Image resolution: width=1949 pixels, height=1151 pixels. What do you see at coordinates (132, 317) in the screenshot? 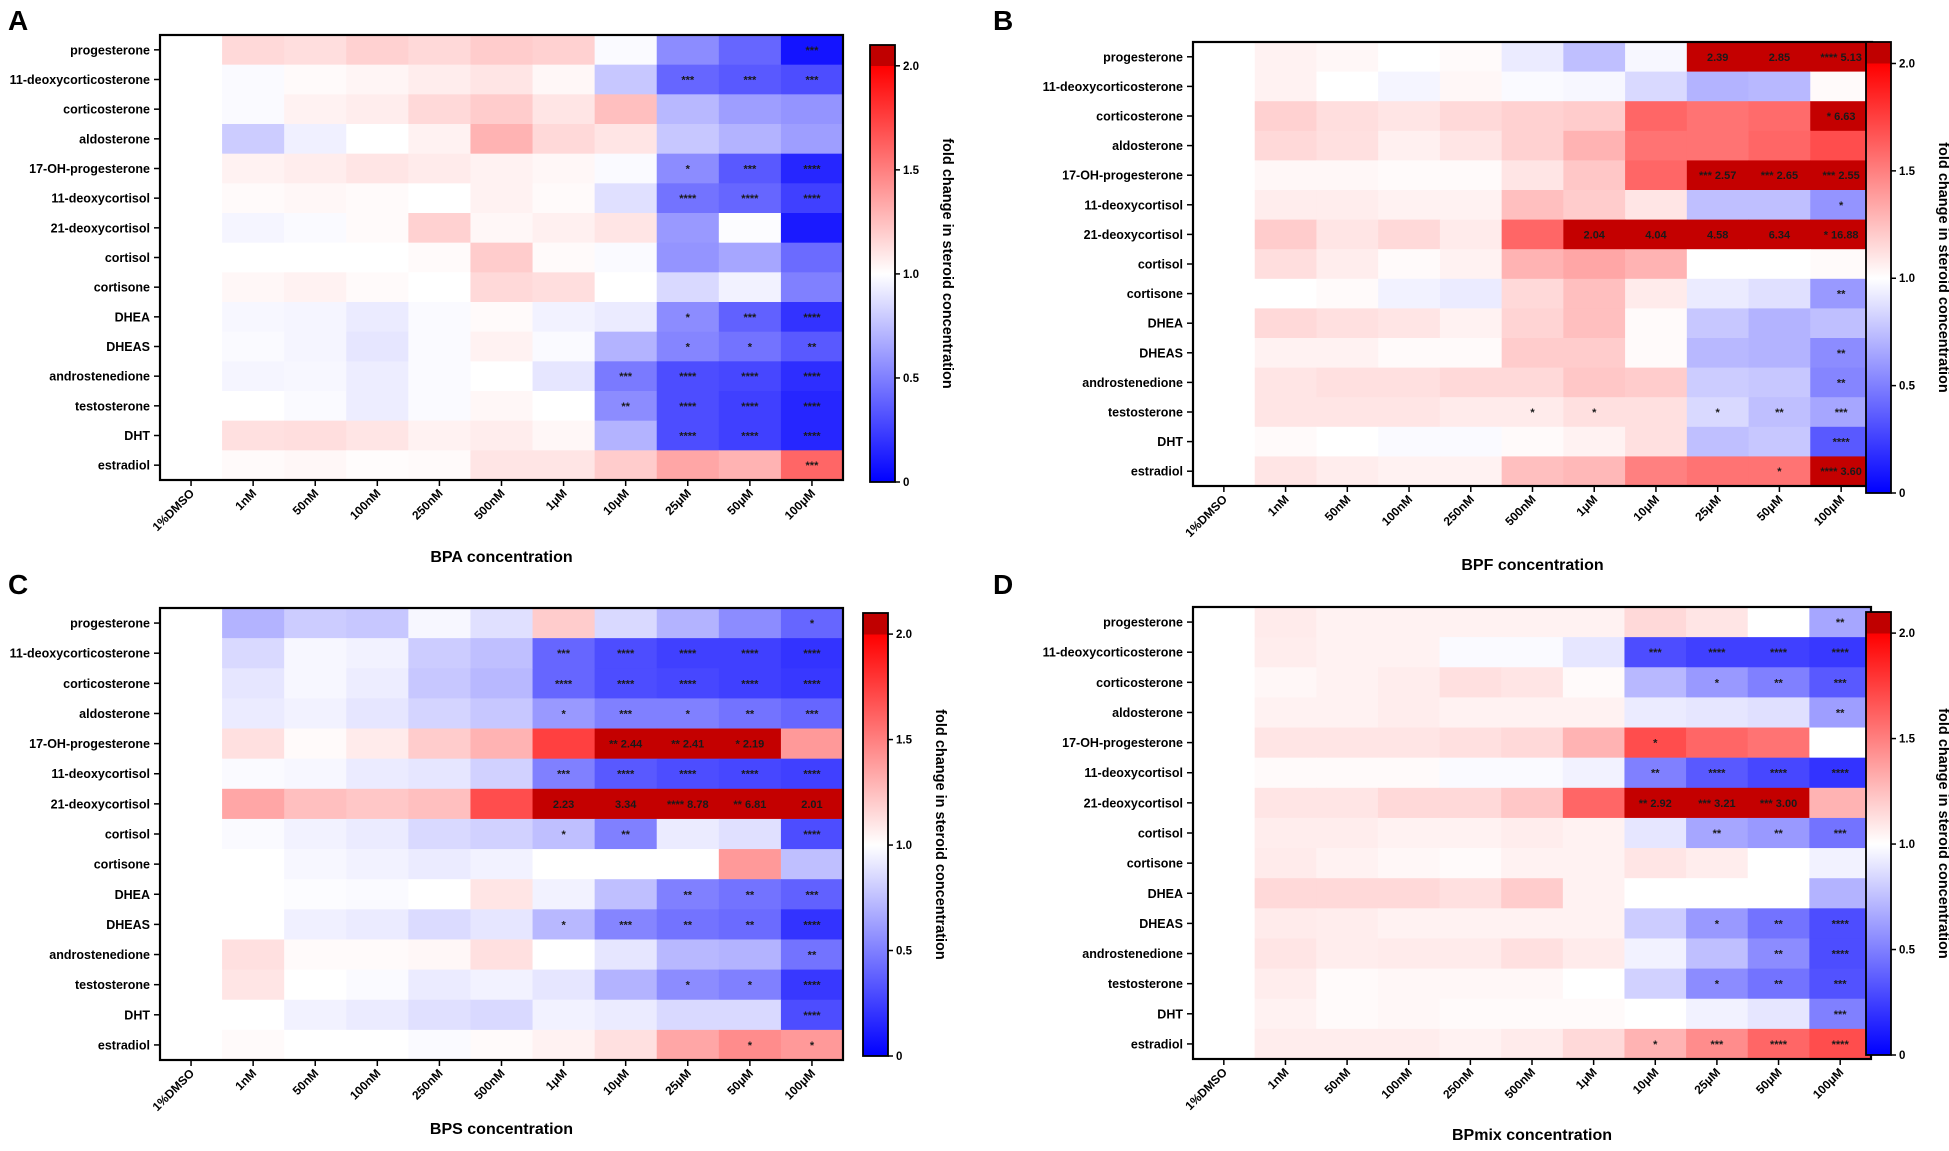
I see `row-label: DHEA` at bounding box center [132, 317].